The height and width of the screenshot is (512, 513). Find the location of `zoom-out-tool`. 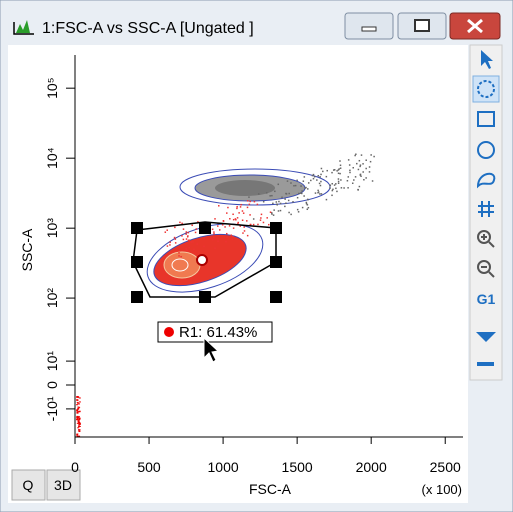

zoom-out-tool is located at coordinates (484, 267).